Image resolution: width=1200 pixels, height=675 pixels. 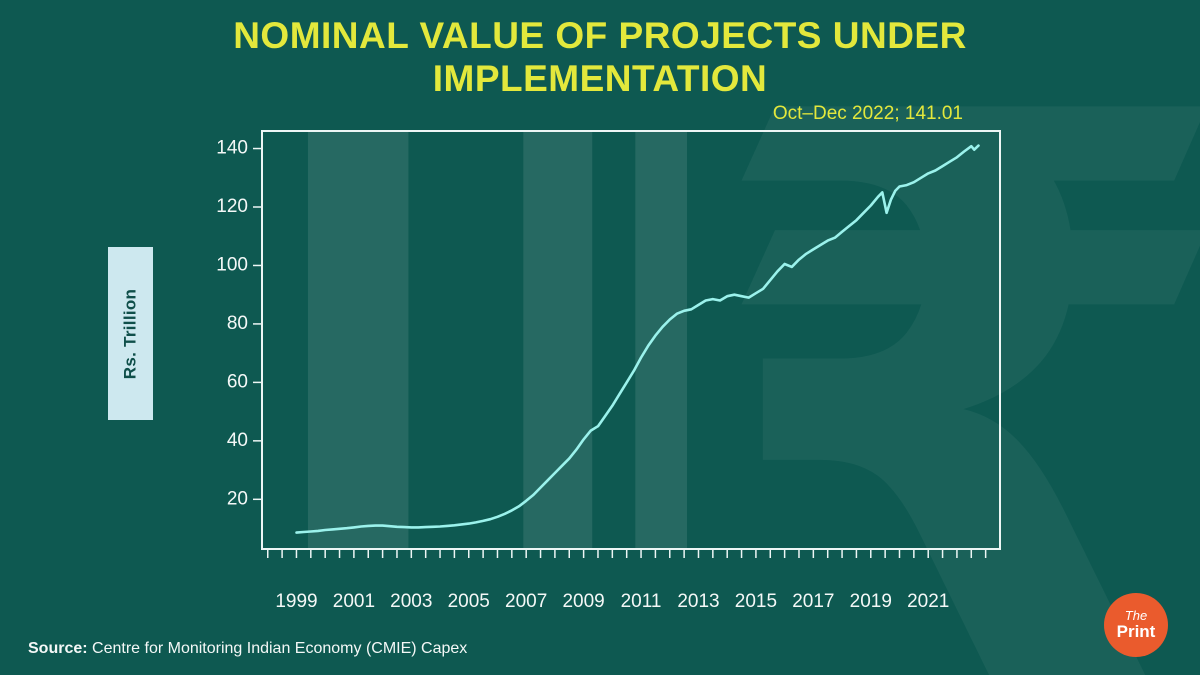 What do you see at coordinates (237, 440) in the screenshot?
I see `svg-text: 40` at bounding box center [237, 440].